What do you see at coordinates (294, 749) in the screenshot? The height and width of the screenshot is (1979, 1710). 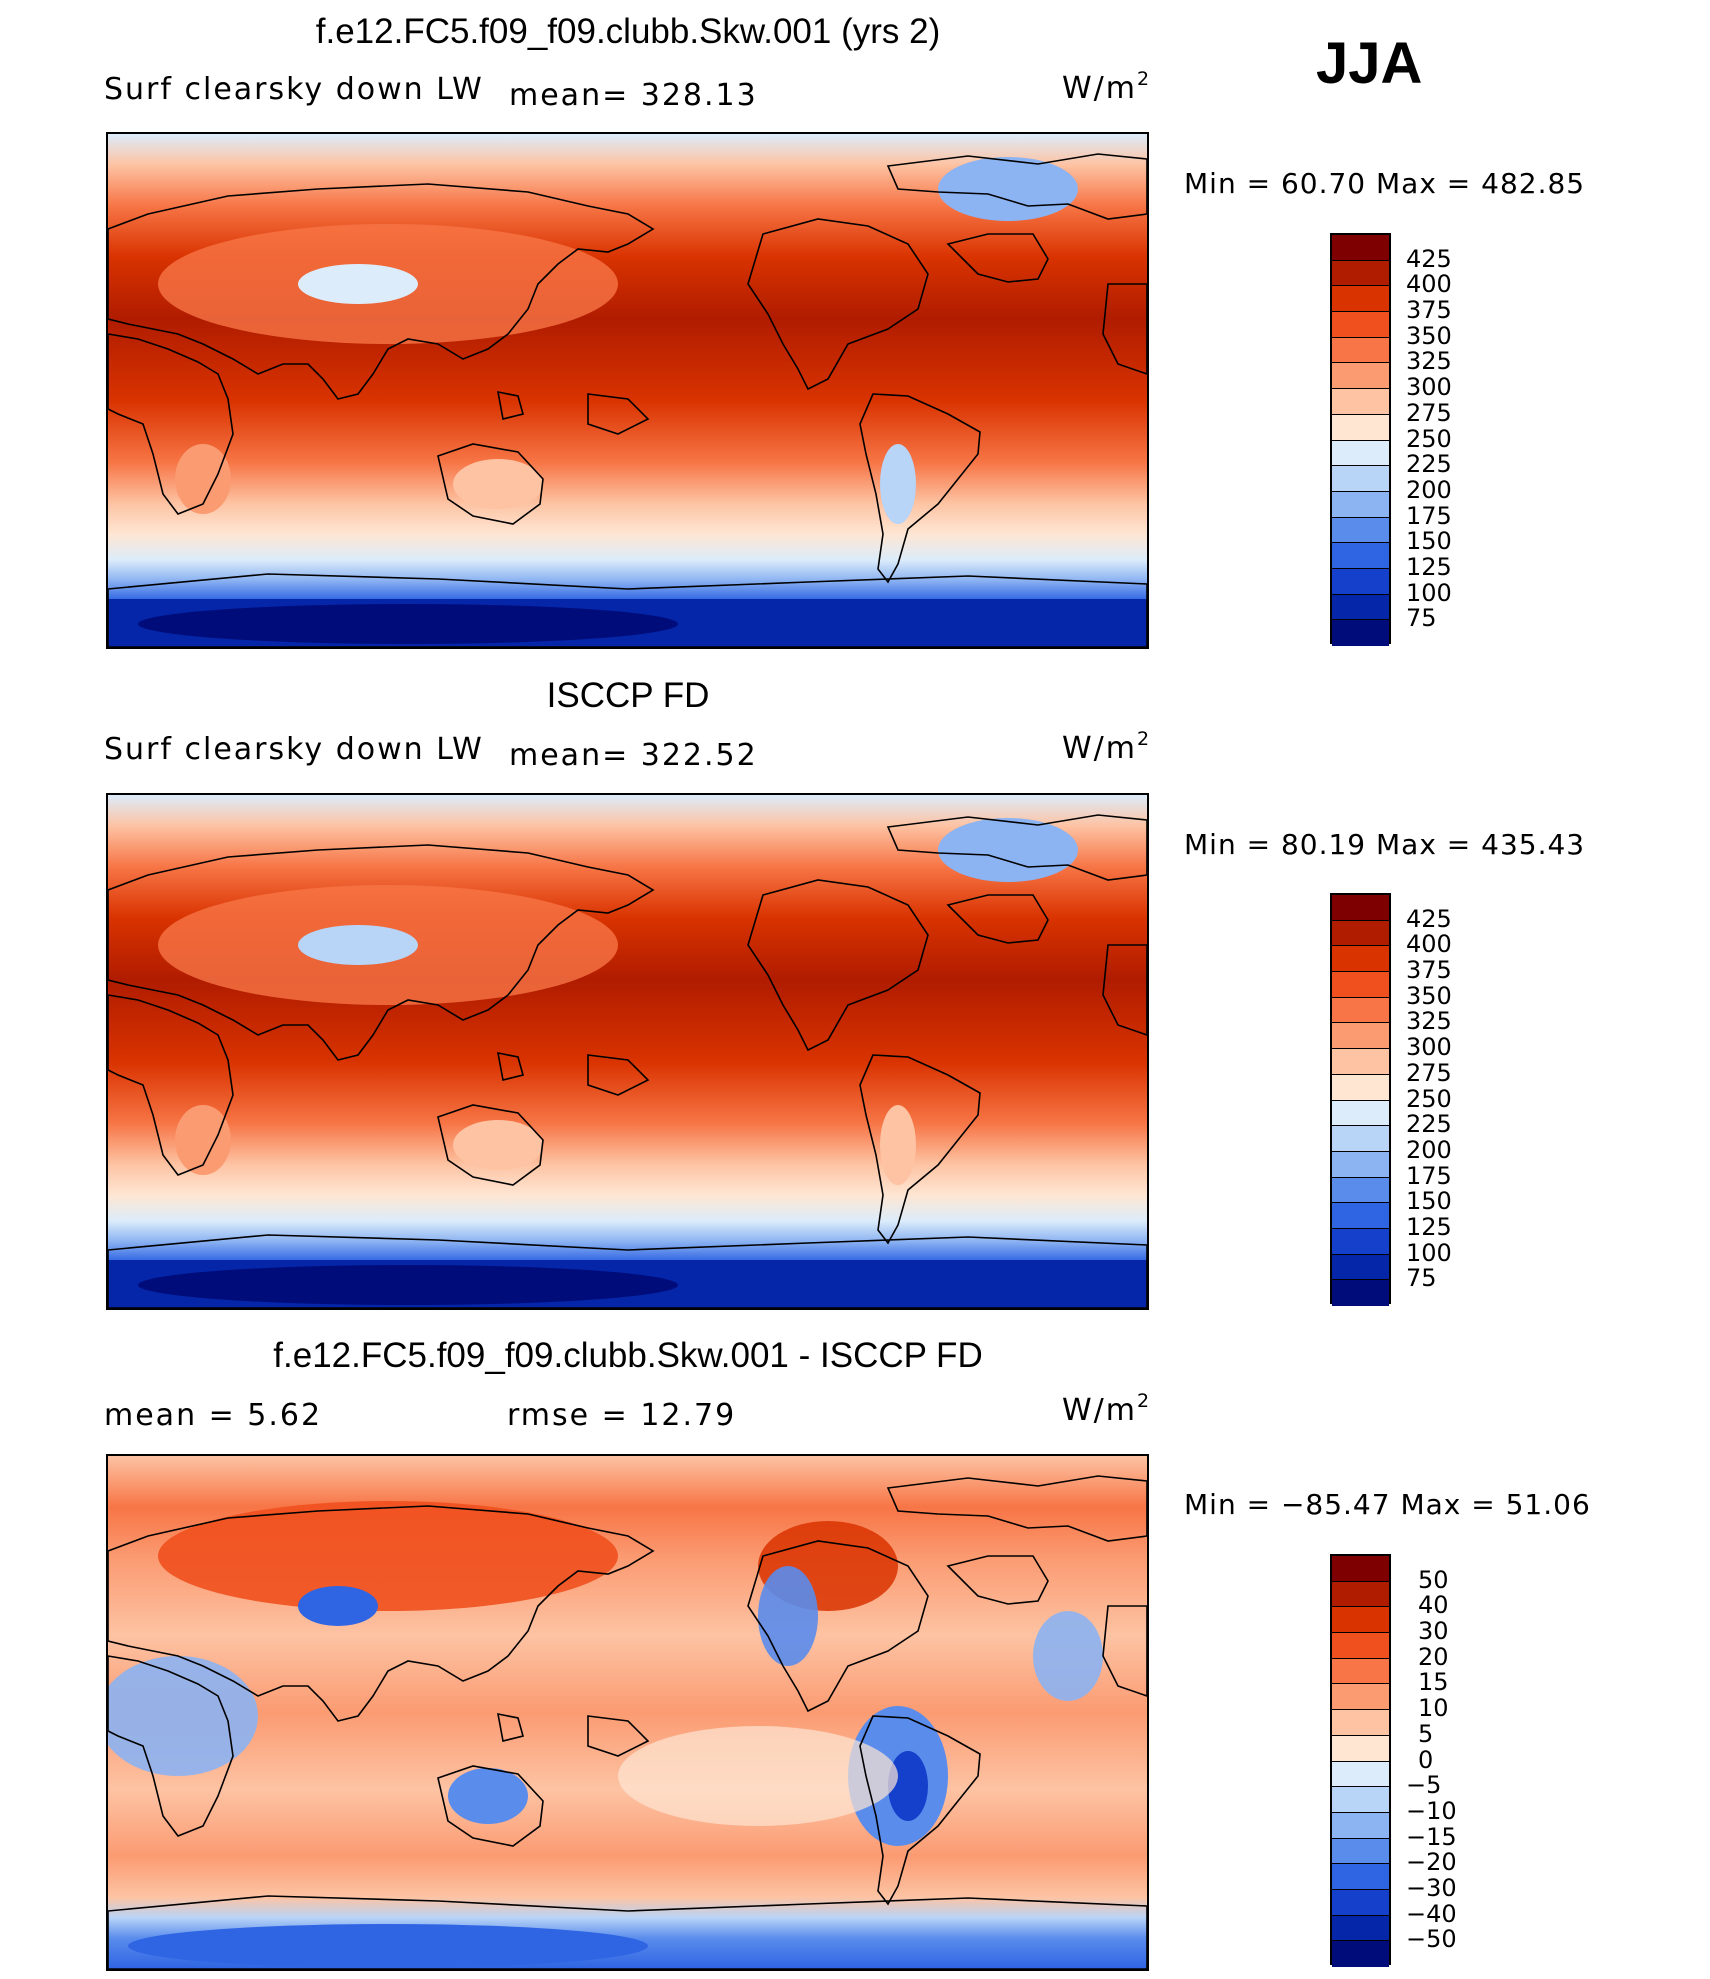 I see `panel-2-variable: Surf clearsky down LW` at bounding box center [294, 749].